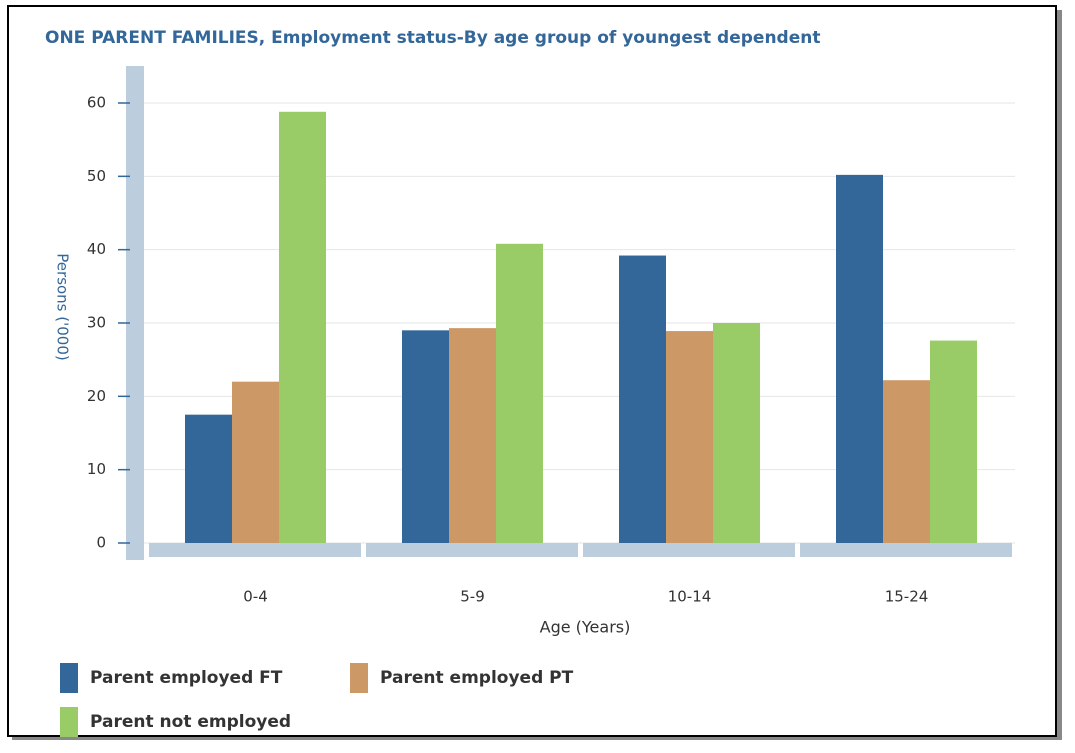 The height and width of the screenshot is (753, 1075). I want to click on legend-label: Parent employed FT, so click(186, 678).